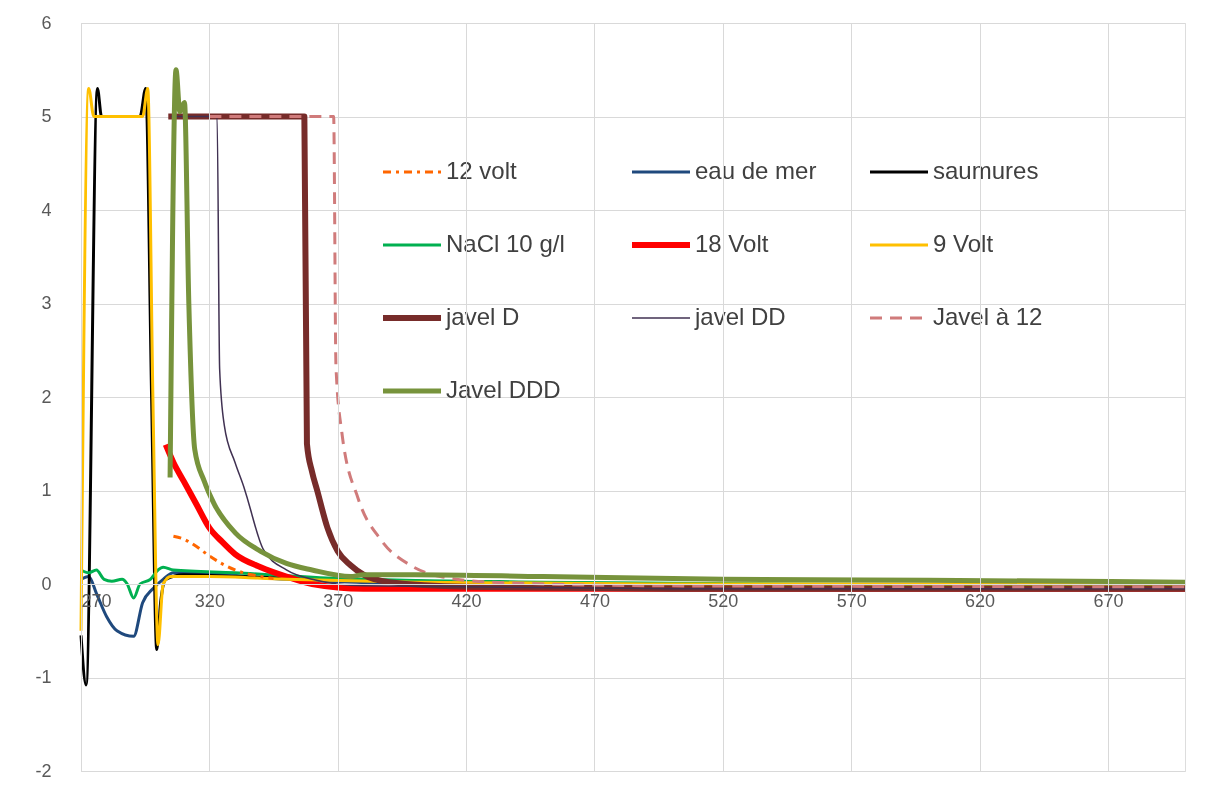 This screenshot has width=1212, height=807. Describe the element at coordinates (482, 316) in the screenshot. I see `legend-label: javel D` at that location.